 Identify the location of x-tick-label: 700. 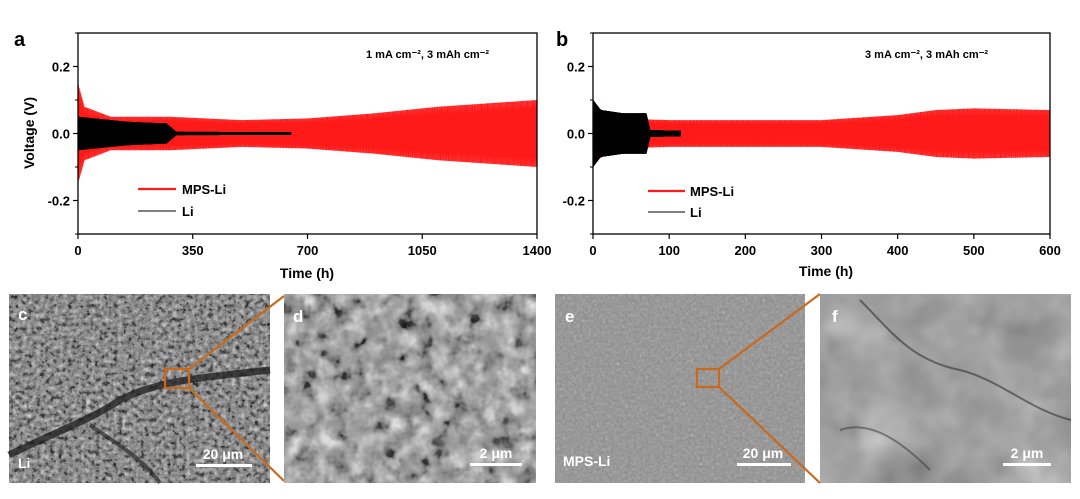
(308, 250).